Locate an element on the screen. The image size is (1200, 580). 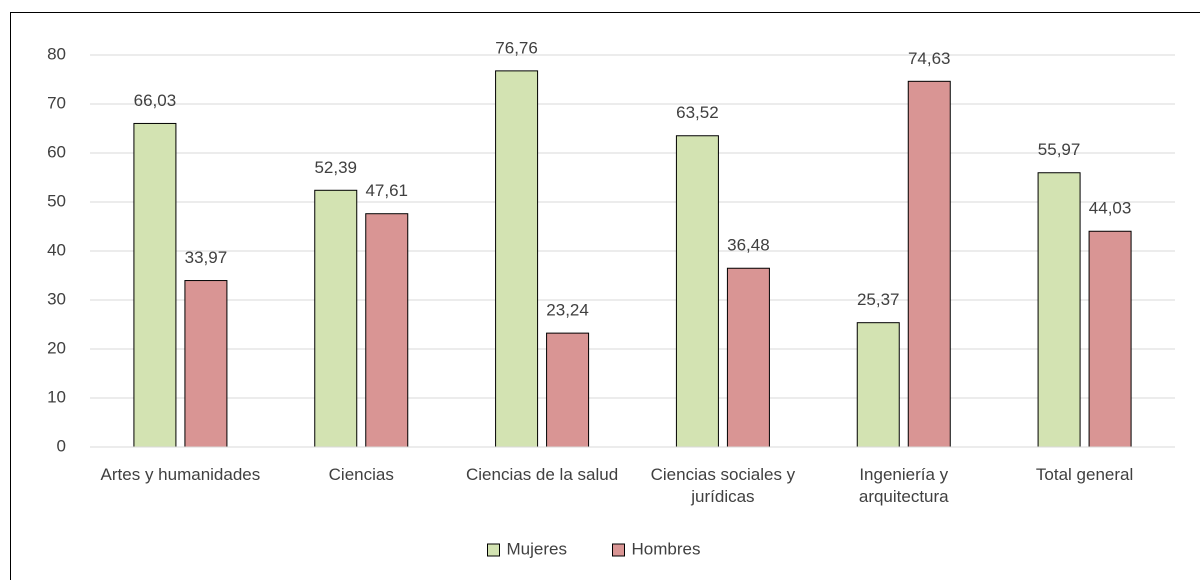
data-label: 23,24 is located at coordinates (567, 310).